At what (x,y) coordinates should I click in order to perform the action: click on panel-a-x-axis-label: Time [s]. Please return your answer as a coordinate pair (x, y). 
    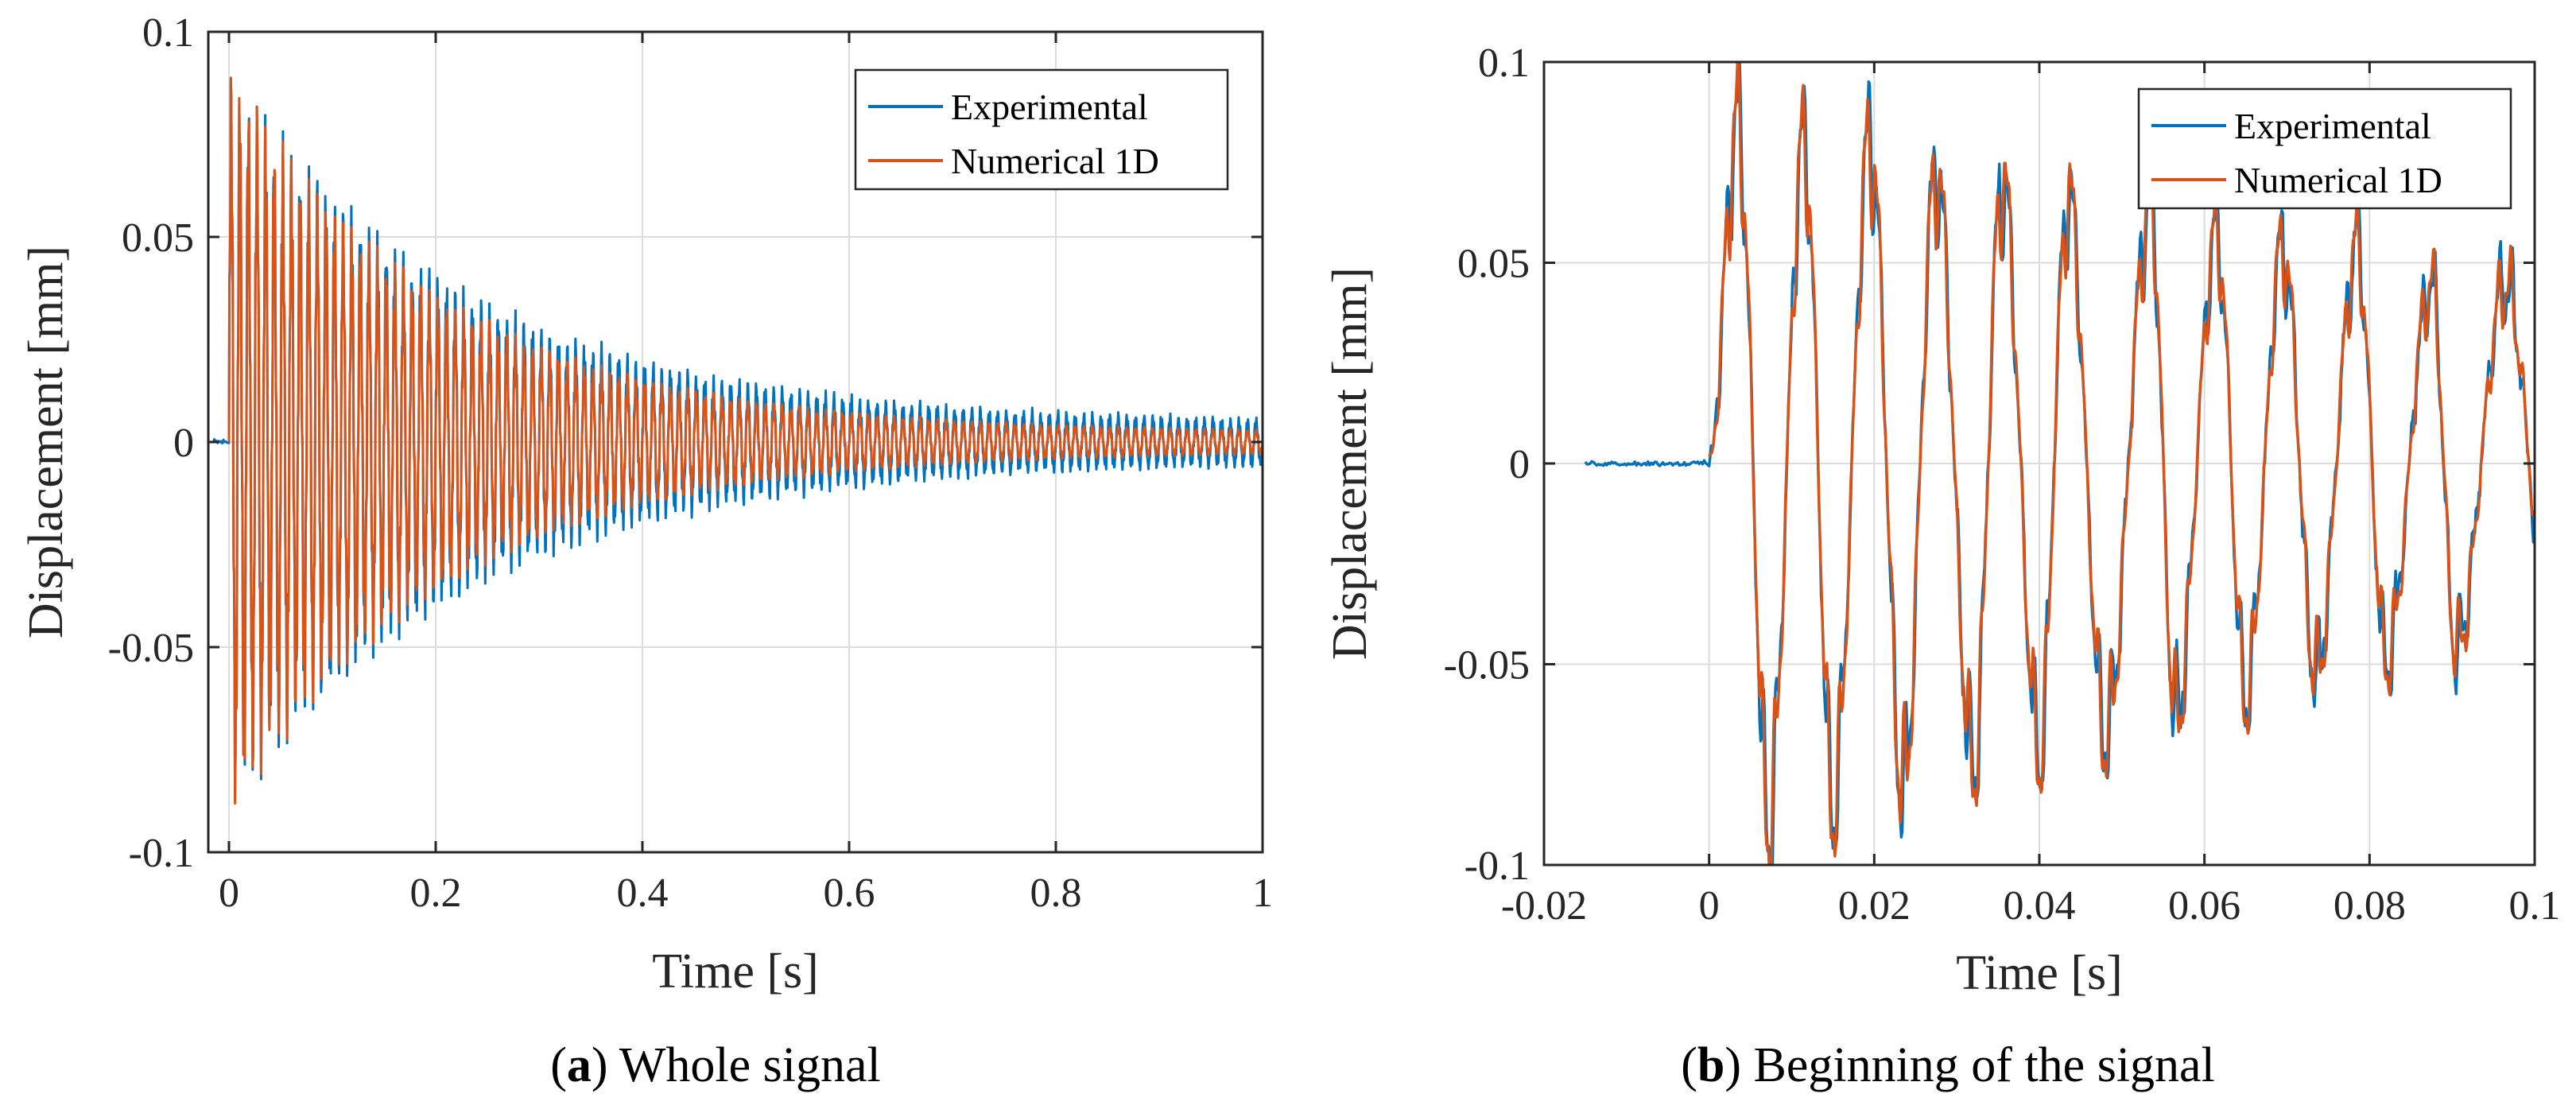
    Looking at the image, I should click on (735, 971).